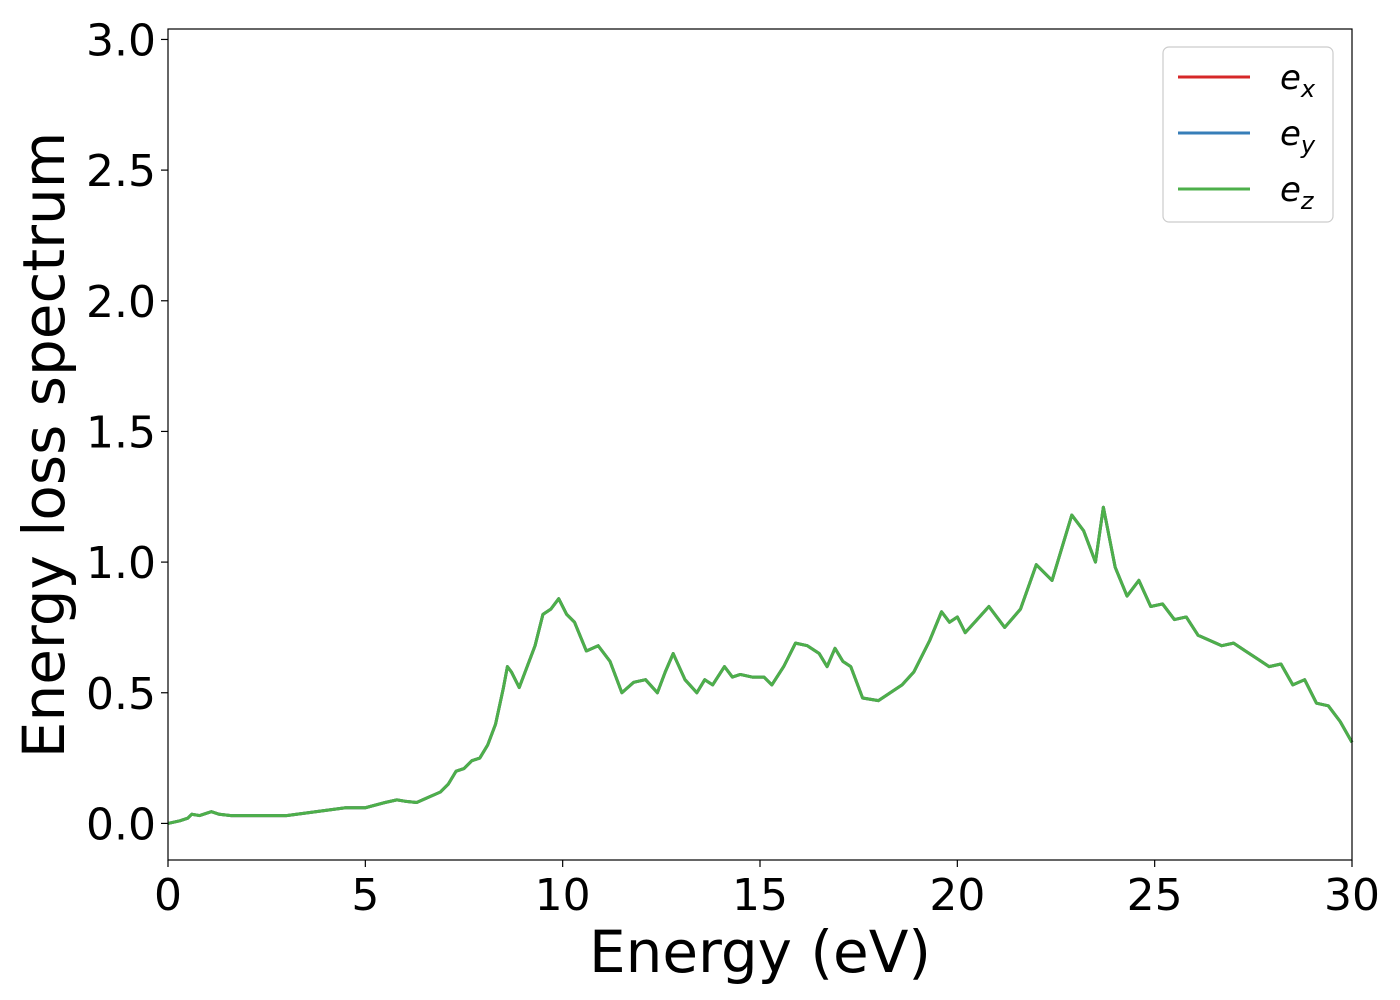 The width and height of the screenshot is (1400, 1000). Describe the element at coordinates (121, 694) in the screenshot. I see `y-tick-label: 0.5` at that location.